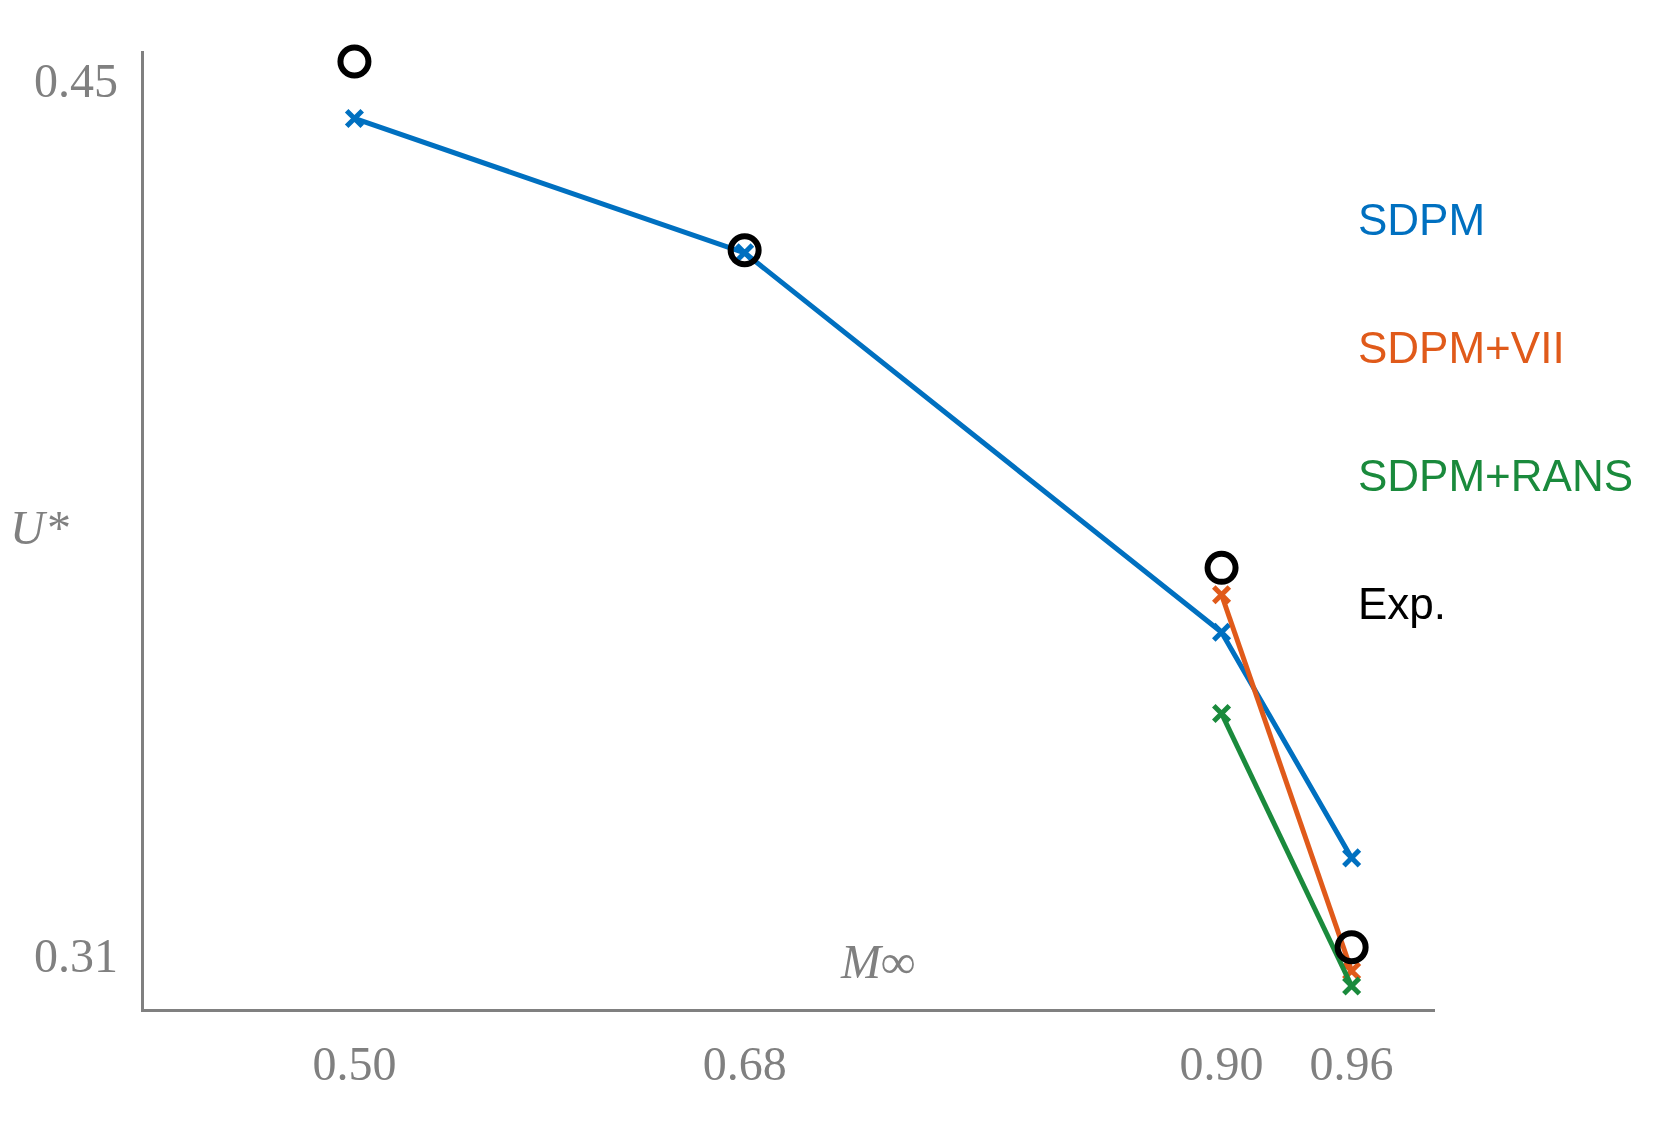 The width and height of the screenshot is (1666, 1124). Describe the element at coordinates (744, 1063) in the screenshot. I see `x-tick-label: 0.68` at that location.